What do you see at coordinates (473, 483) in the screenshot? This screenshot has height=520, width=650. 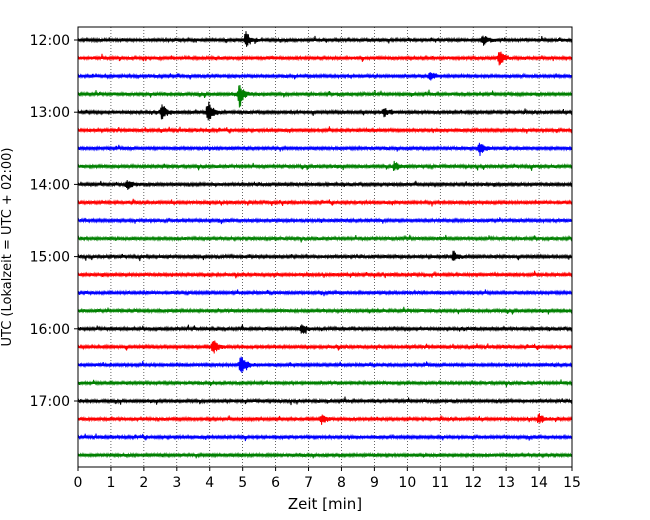 I see `x-tick-label: 12` at bounding box center [473, 483].